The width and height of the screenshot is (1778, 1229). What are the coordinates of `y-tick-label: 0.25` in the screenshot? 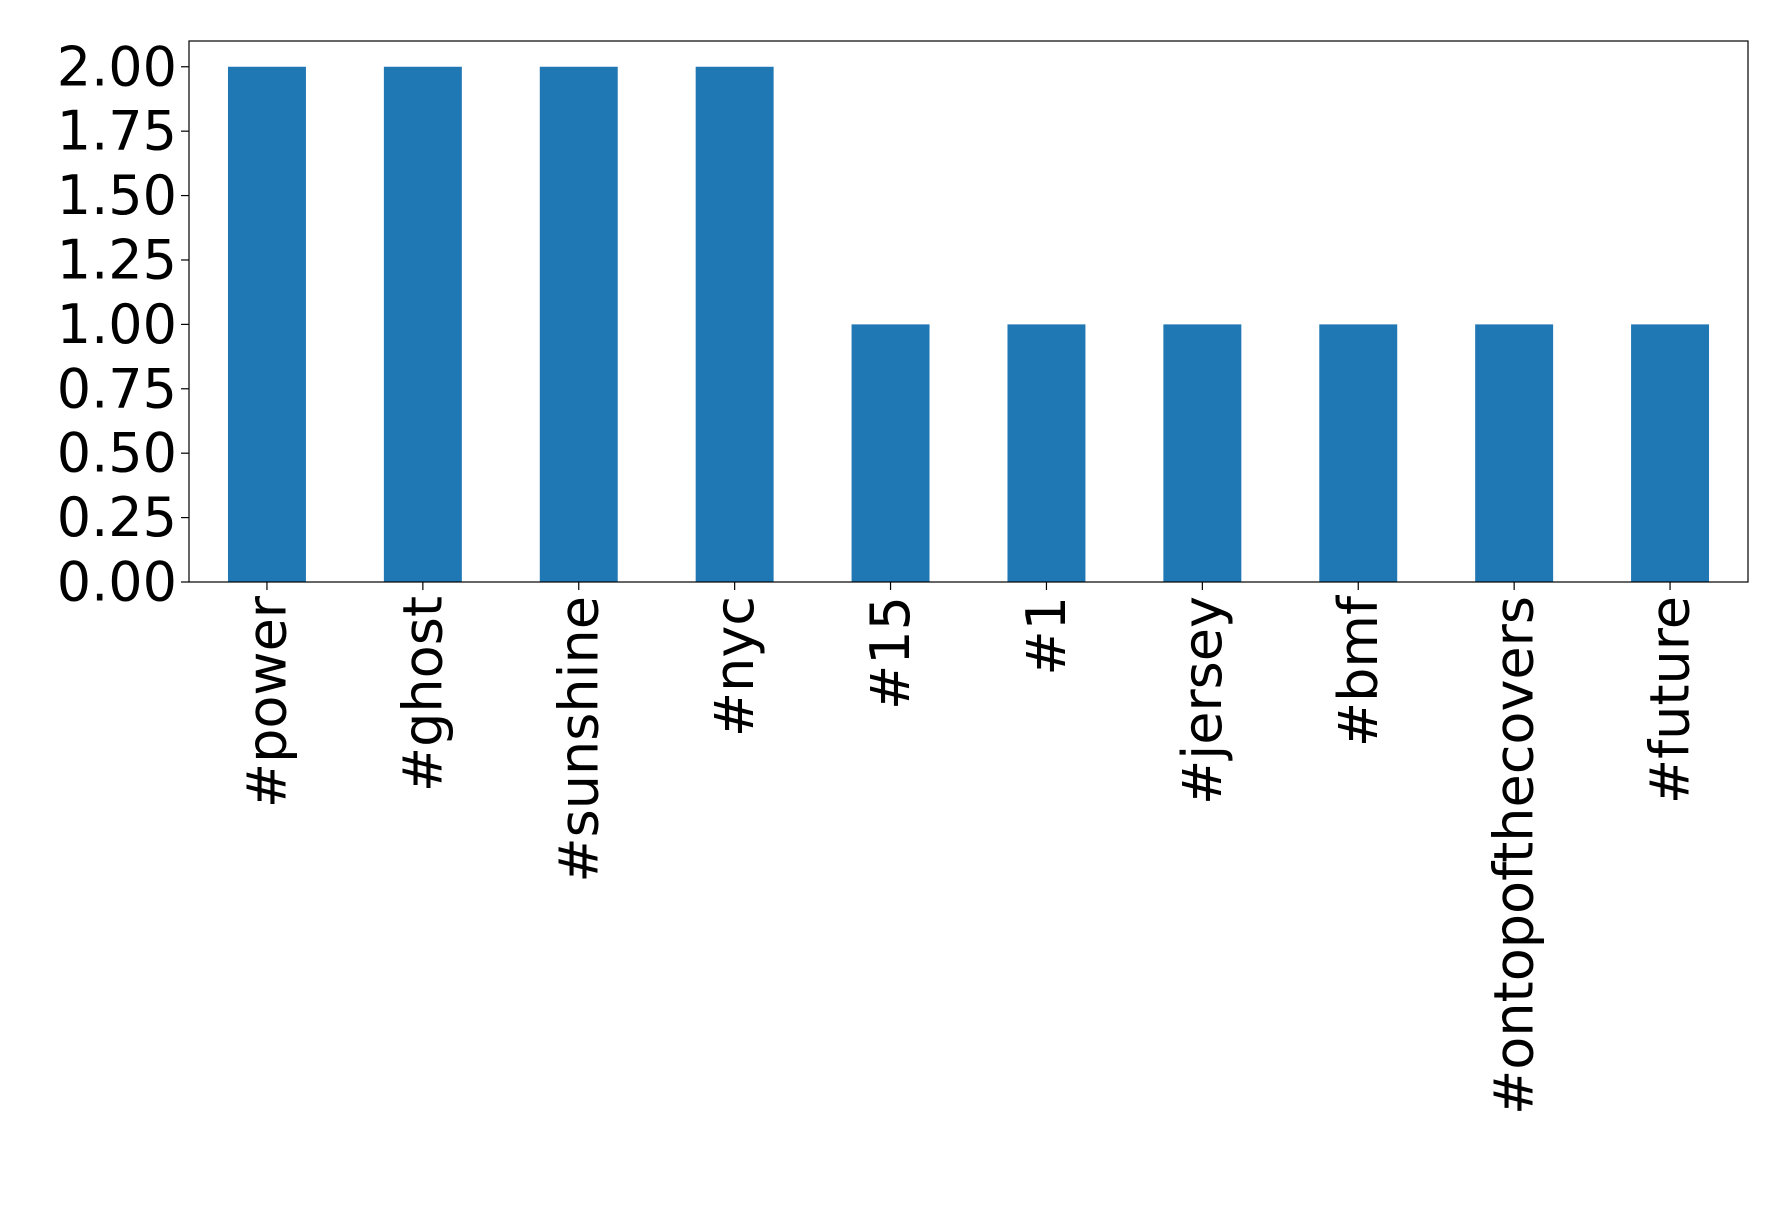 It's located at (117, 517).